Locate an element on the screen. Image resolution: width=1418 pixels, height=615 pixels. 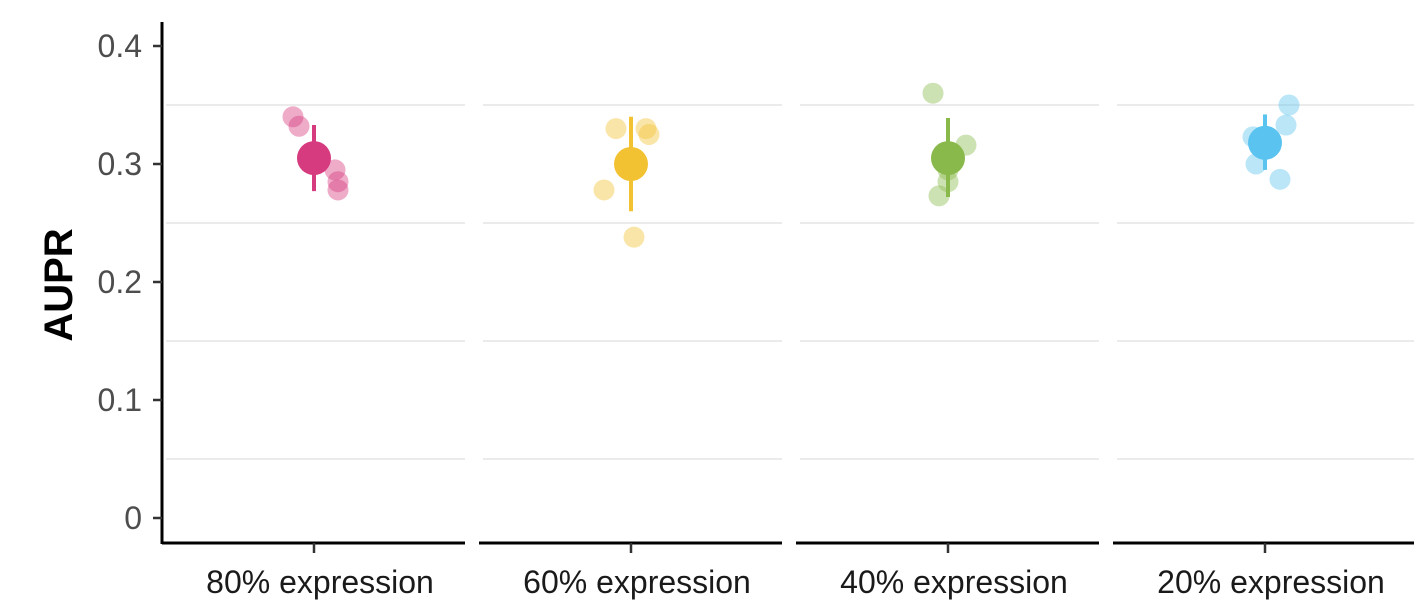
group-means is located at coordinates (789, 163).